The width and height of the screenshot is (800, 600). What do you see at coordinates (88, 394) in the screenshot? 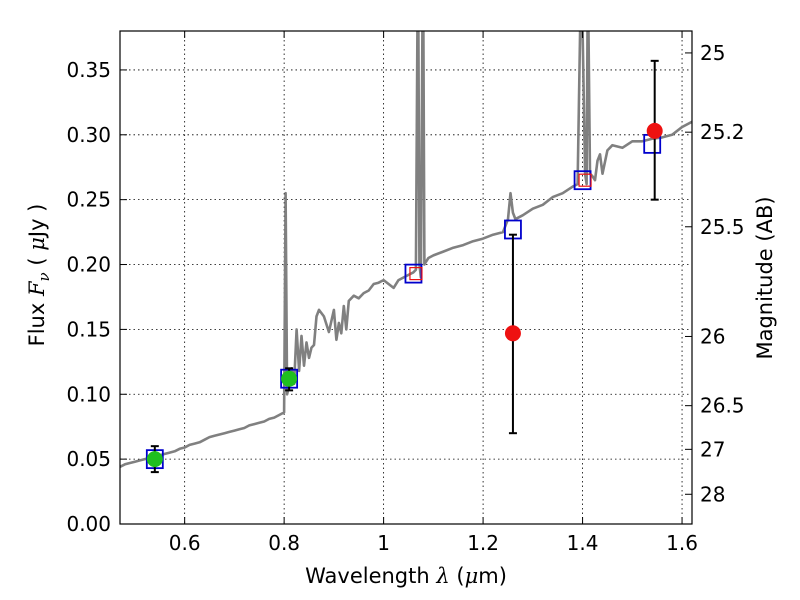
I see `y-tick-label: 0.10` at bounding box center [88, 394].